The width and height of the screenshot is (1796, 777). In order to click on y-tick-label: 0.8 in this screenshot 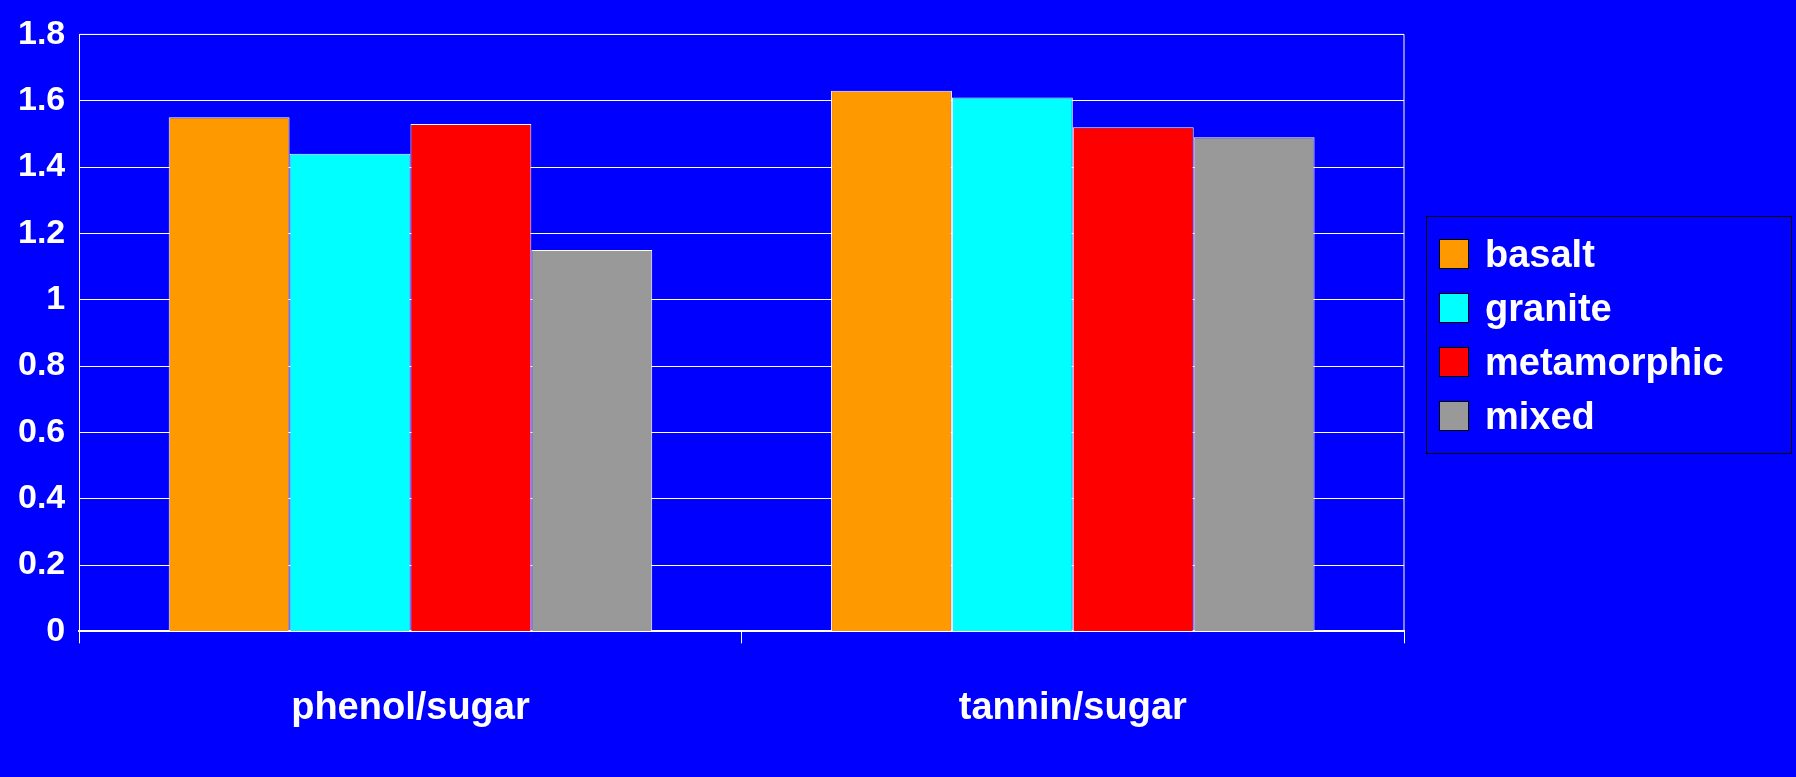, I will do `click(42, 363)`.